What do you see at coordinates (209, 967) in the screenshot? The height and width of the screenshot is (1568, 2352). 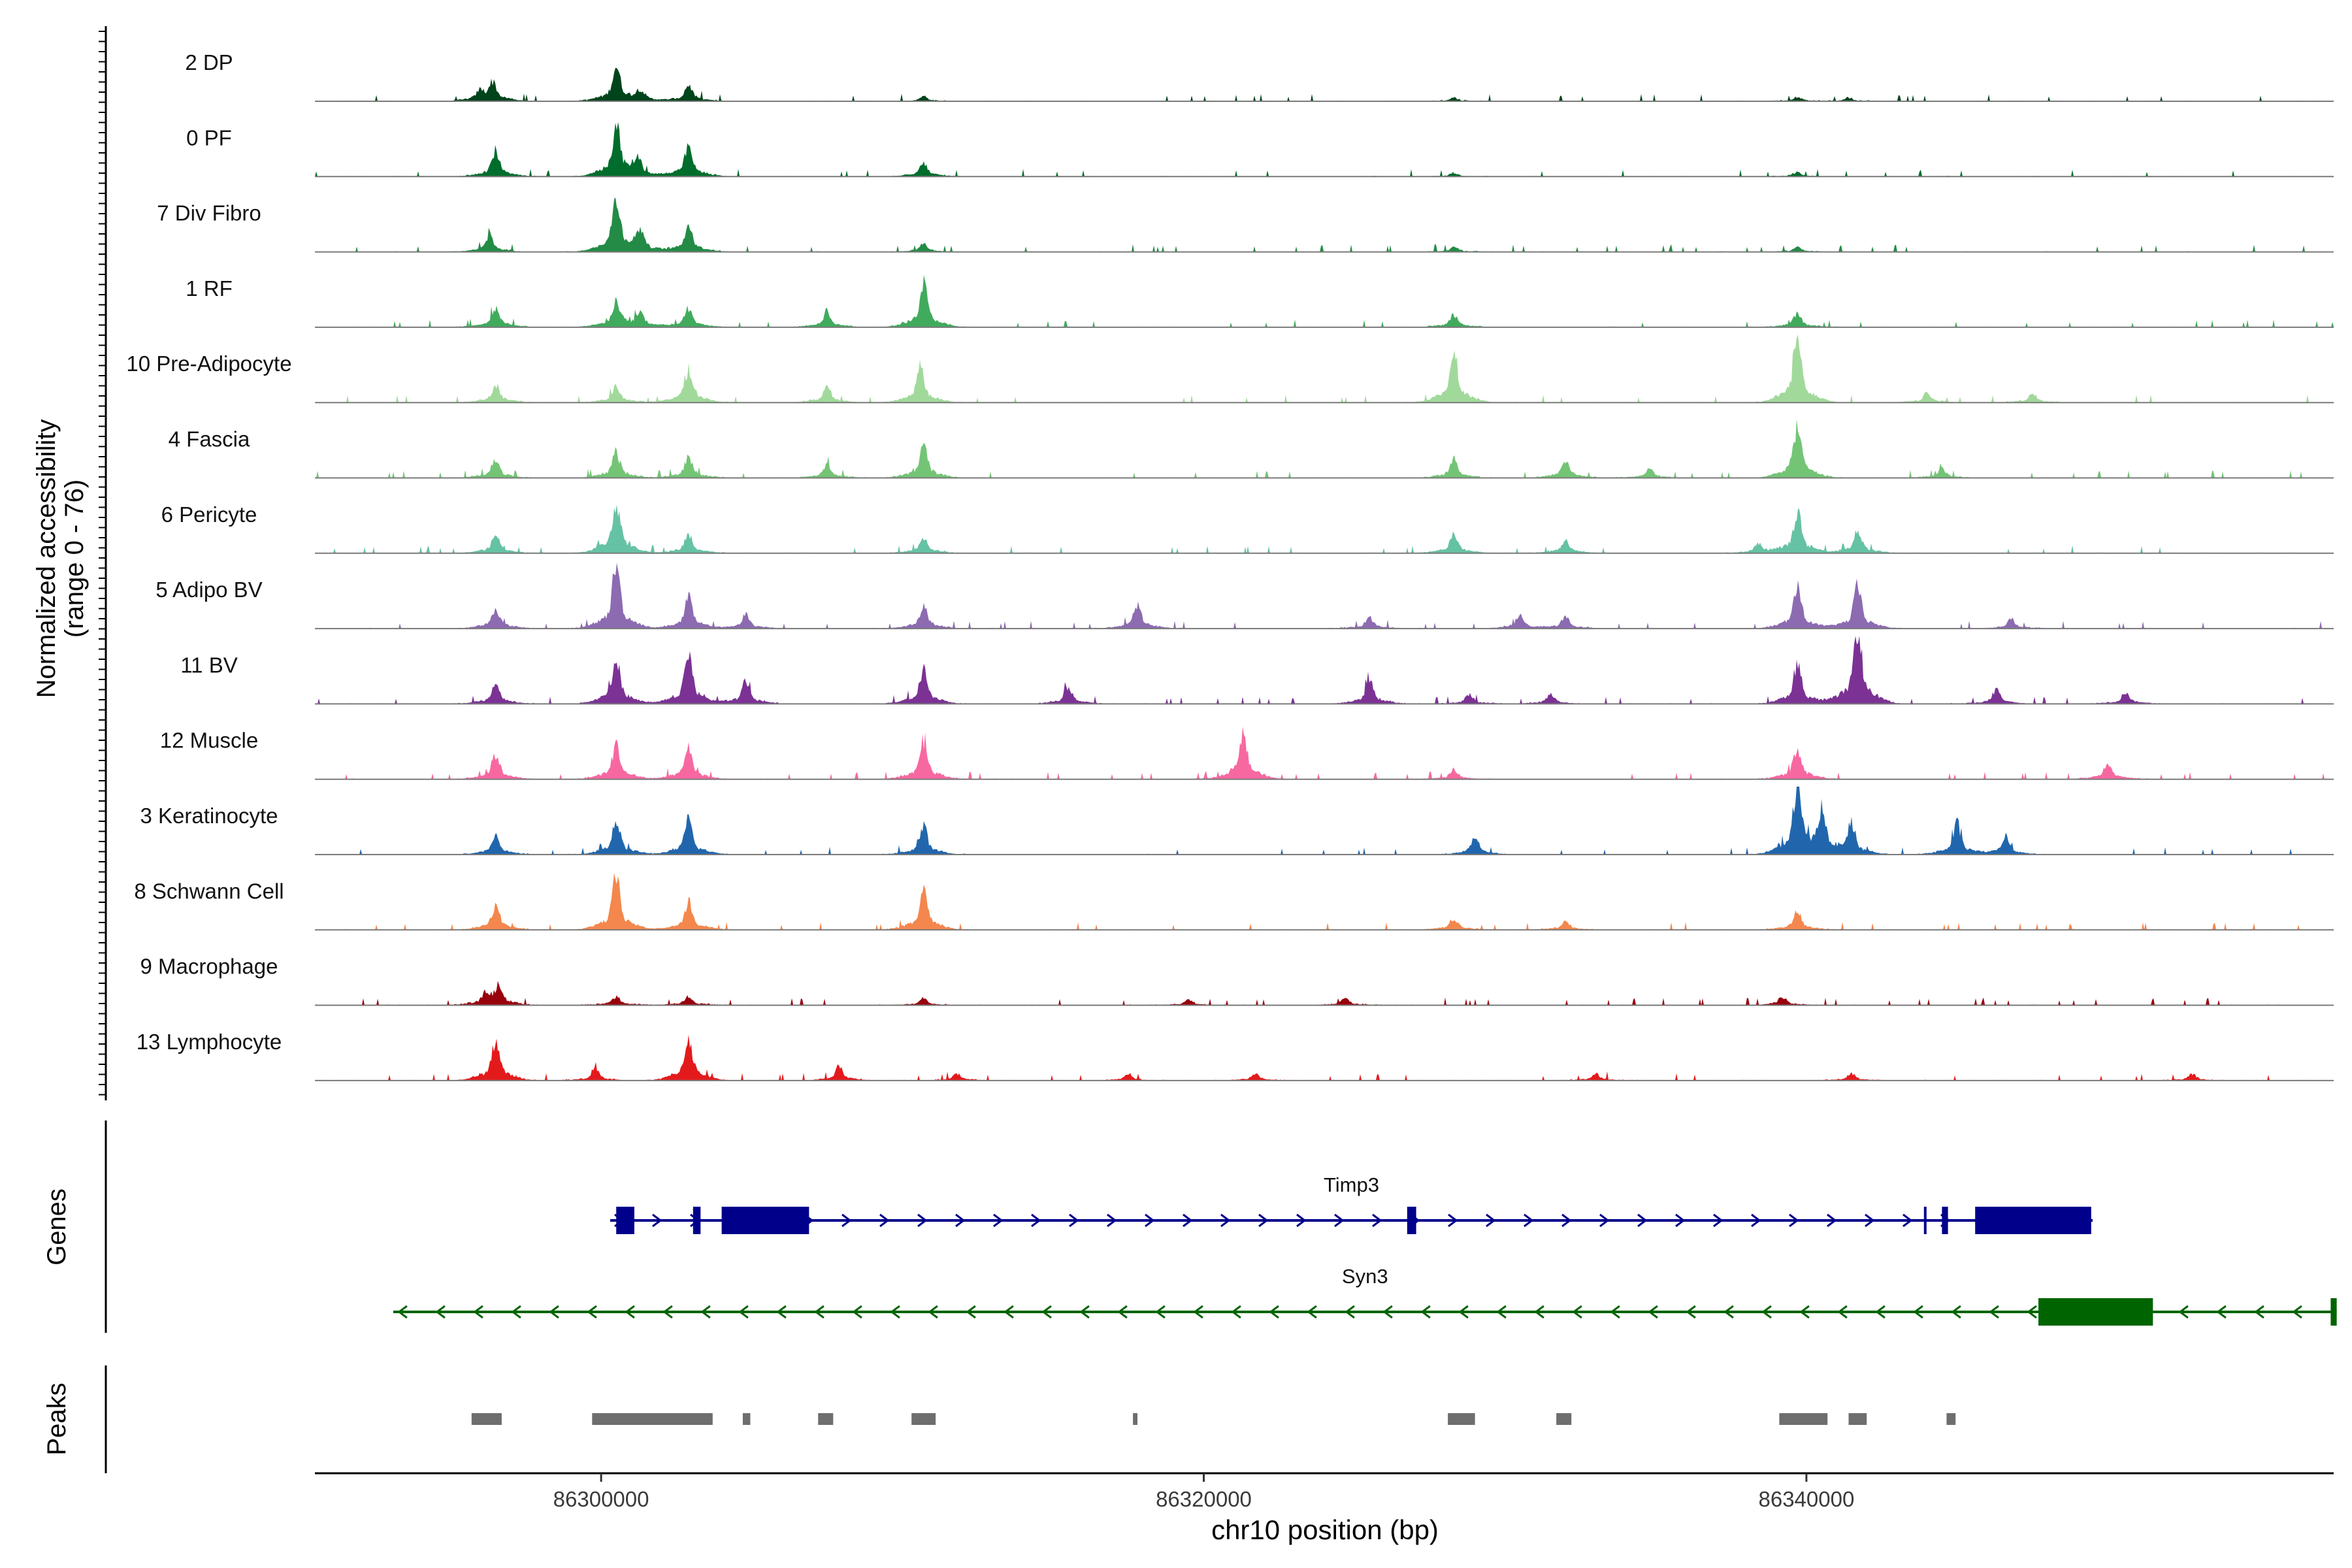 I see `track-label: 9 Macrophage` at bounding box center [209, 967].